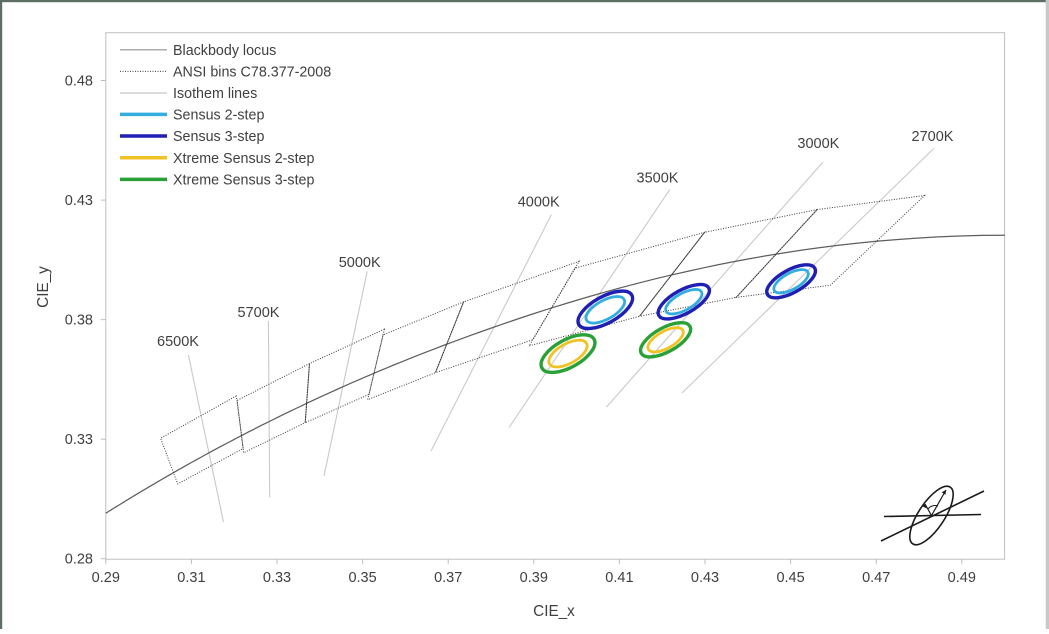  What do you see at coordinates (215, 94) in the screenshot?
I see `svg-text: Isothem lines` at bounding box center [215, 94].